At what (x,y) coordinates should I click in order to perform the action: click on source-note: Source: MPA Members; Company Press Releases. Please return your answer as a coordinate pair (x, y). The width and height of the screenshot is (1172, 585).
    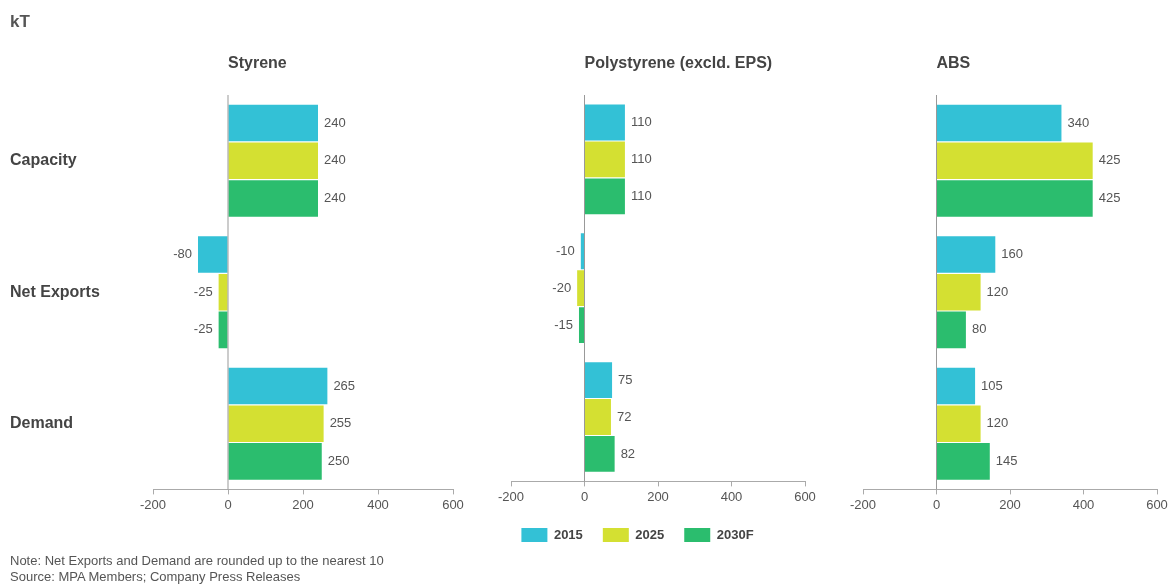
    Looking at the image, I should click on (156, 577).